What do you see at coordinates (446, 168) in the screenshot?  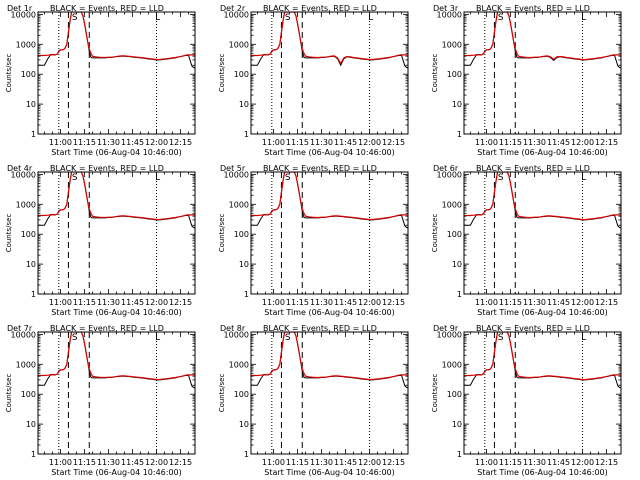 I see `panel-title: Det 6r` at bounding box center [446, 168].